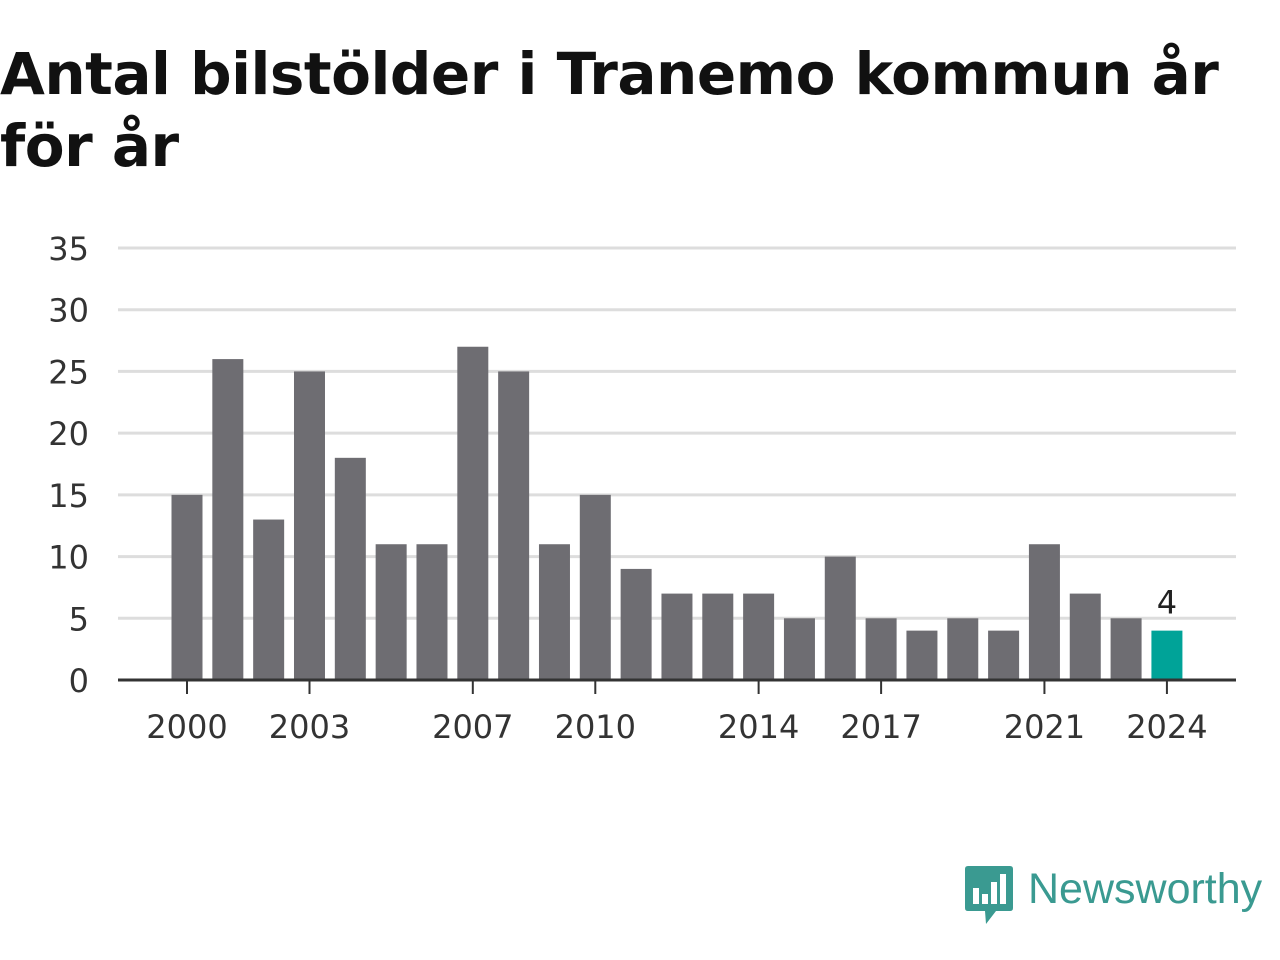  Describe the element at coordinates (1004, 655) in the screenshot. I see `bar-2020` at that location.